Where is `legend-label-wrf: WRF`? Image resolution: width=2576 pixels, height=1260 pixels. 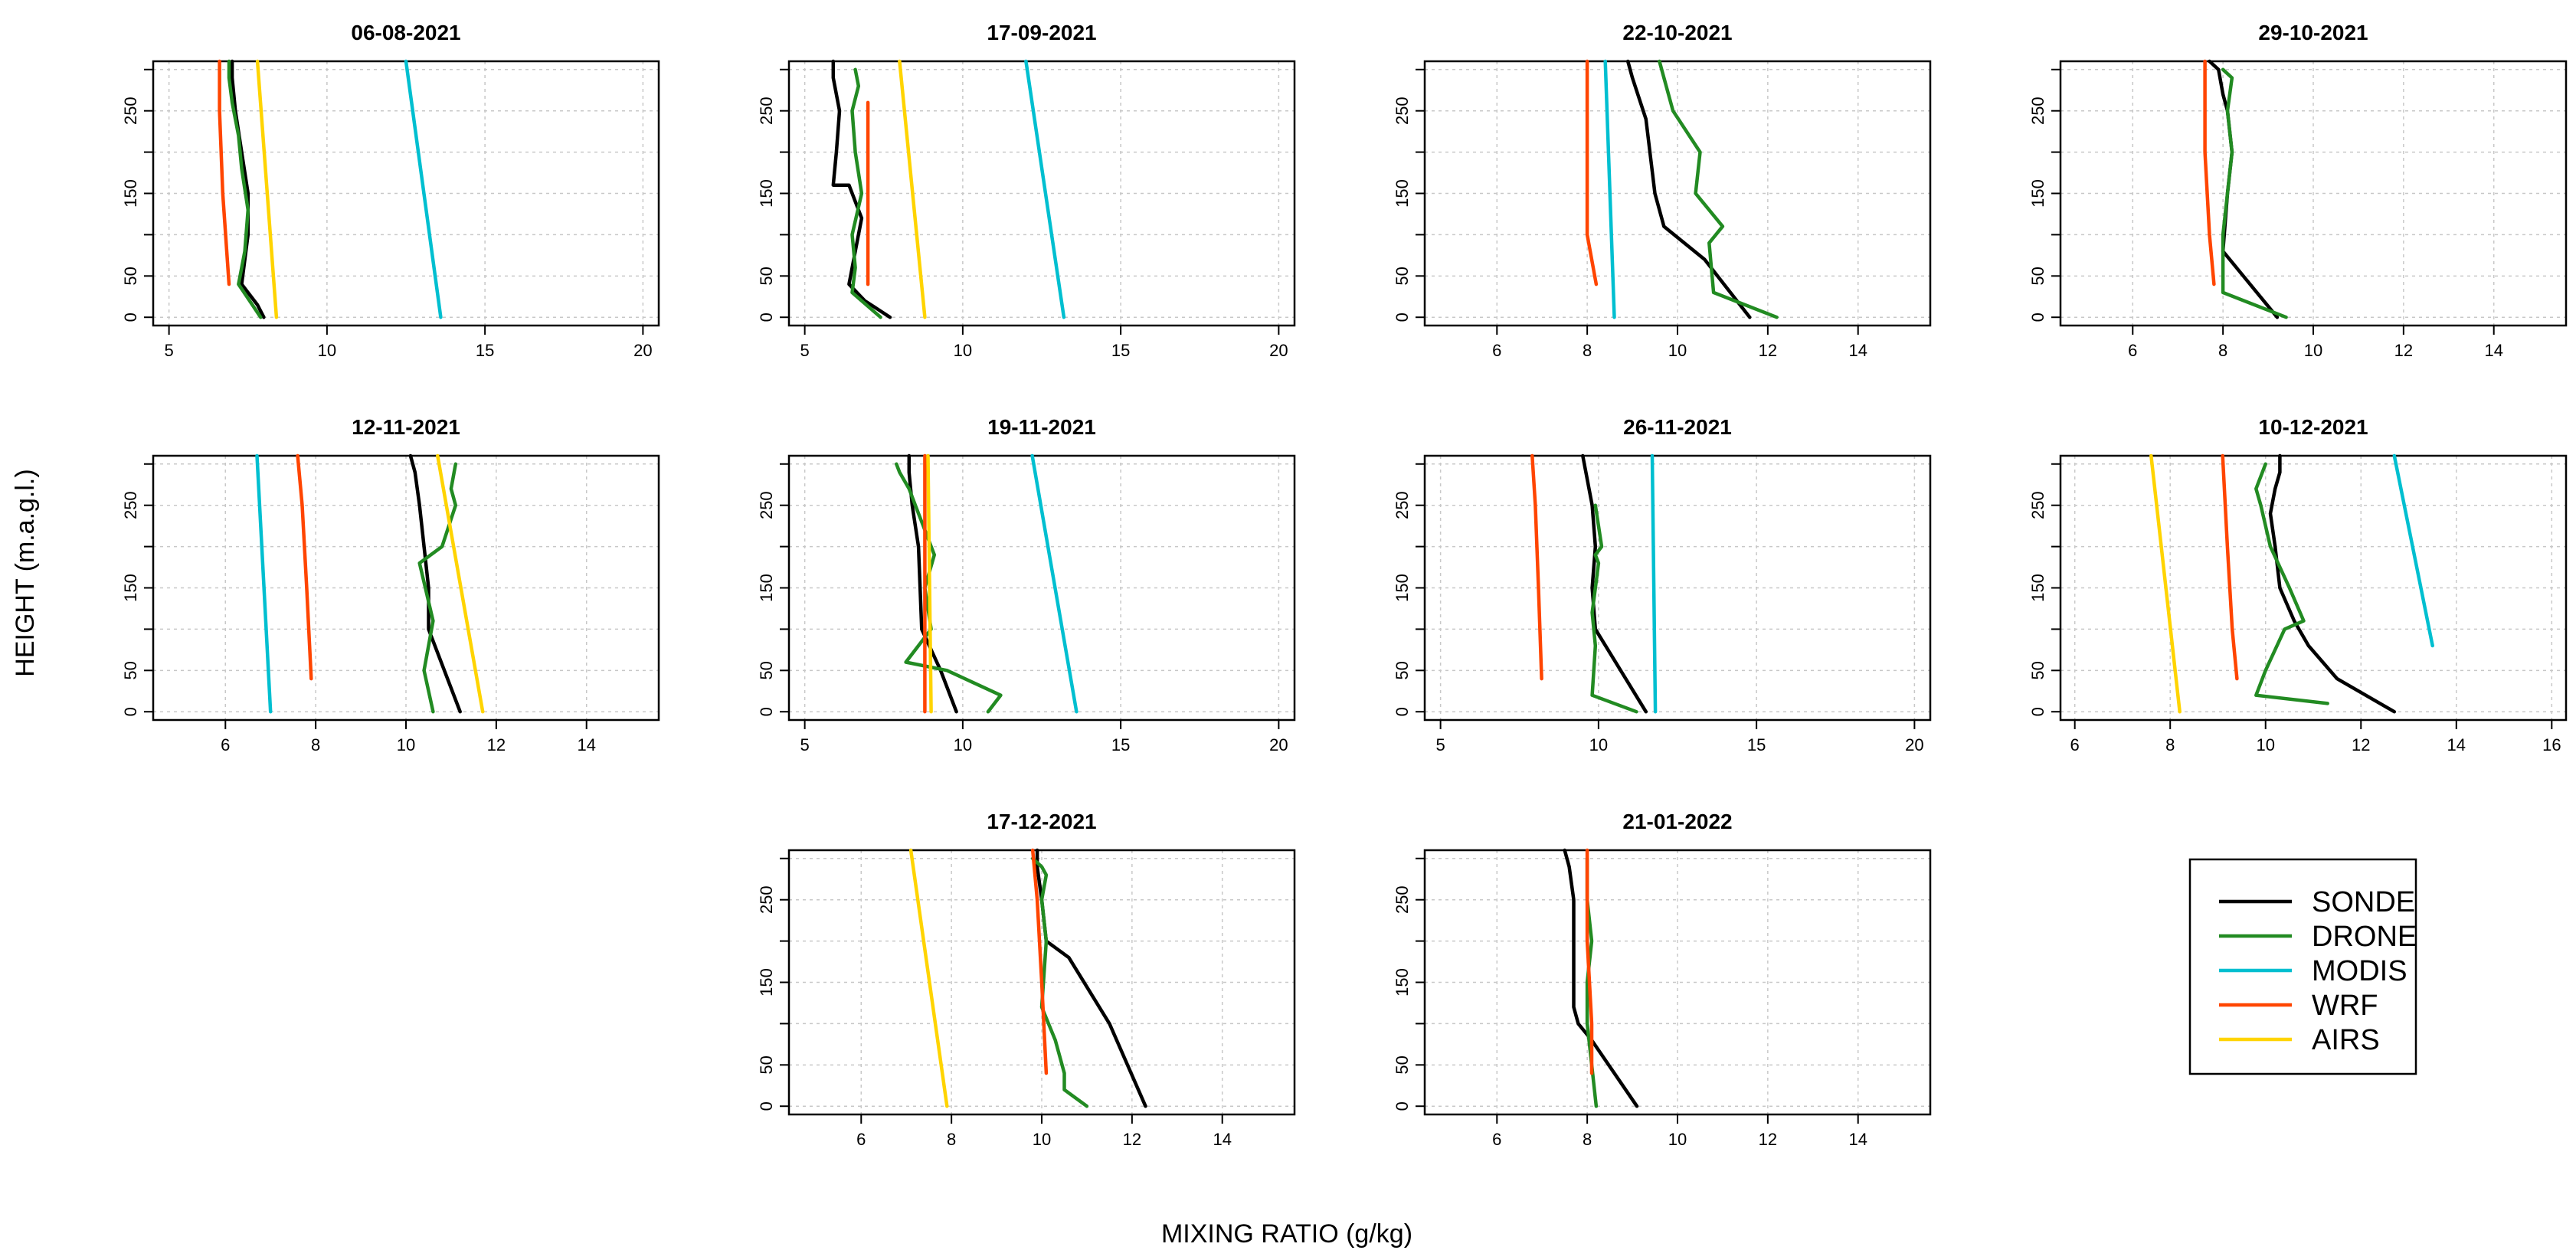
legend-label-wrf: WRF is located at coordinates (2345, 1006).